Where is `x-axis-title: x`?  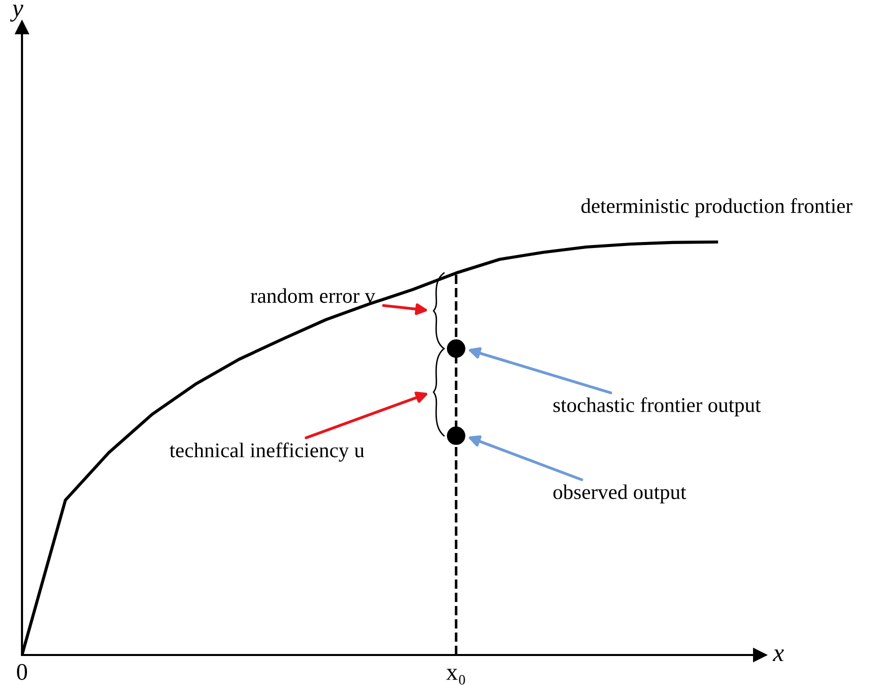
x-axis-title: x is located at coordinates (778, 656).